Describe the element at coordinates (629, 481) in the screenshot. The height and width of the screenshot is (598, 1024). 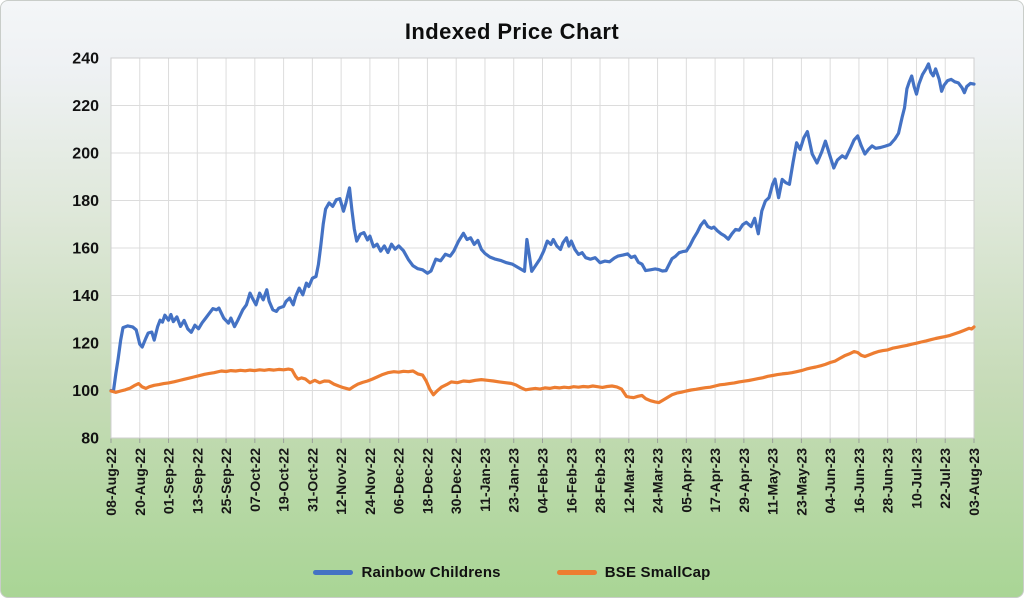
I see `x-tick-label: 12-Mar-23` at that location.